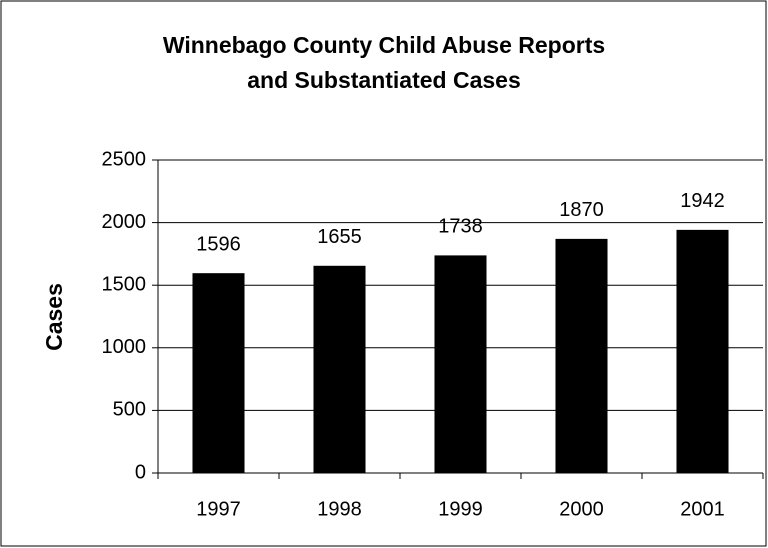 The height and width of the screenshot is (548, 768). Describe the element at coordinates (124, 347) in the screenshot. I see `y-tick-label: 1000` at that location.